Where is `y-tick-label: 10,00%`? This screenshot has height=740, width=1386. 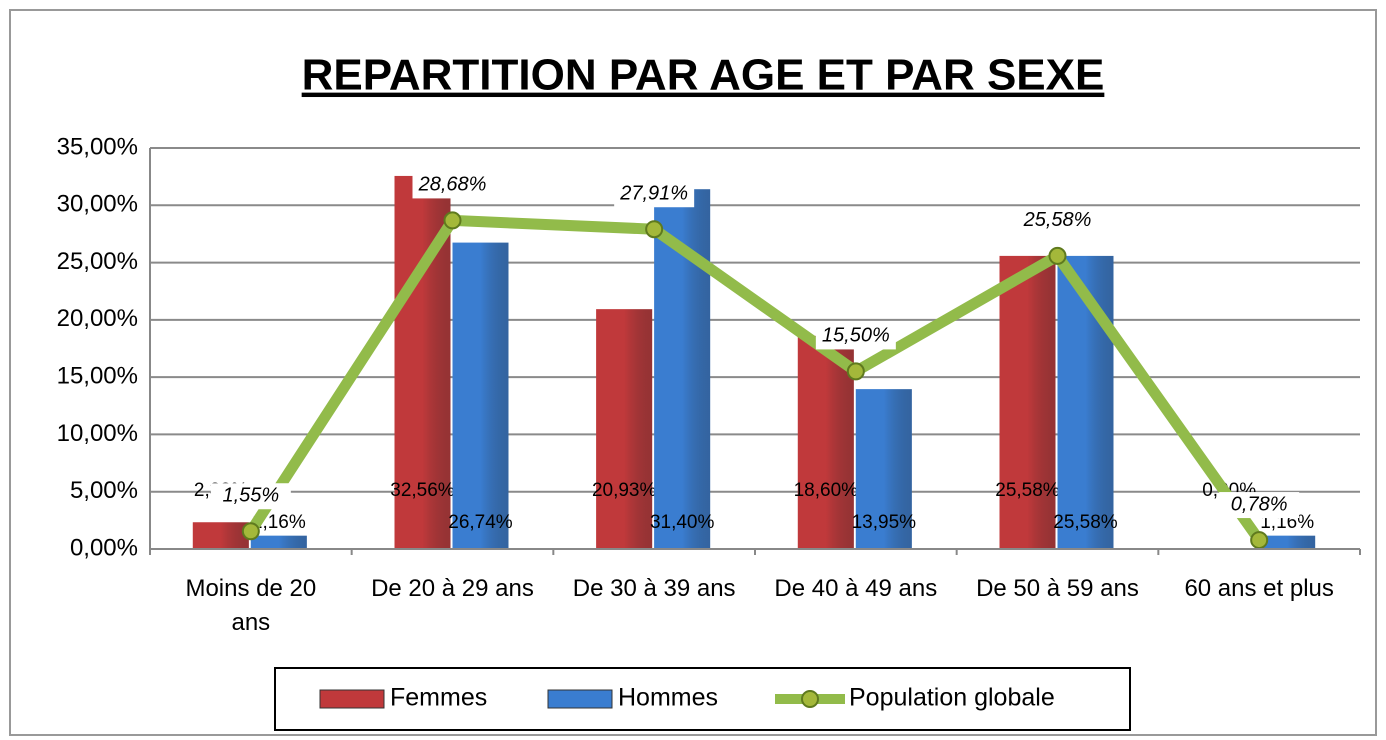 y-tick-label: 10,00% is located at coordinates (97, 433).